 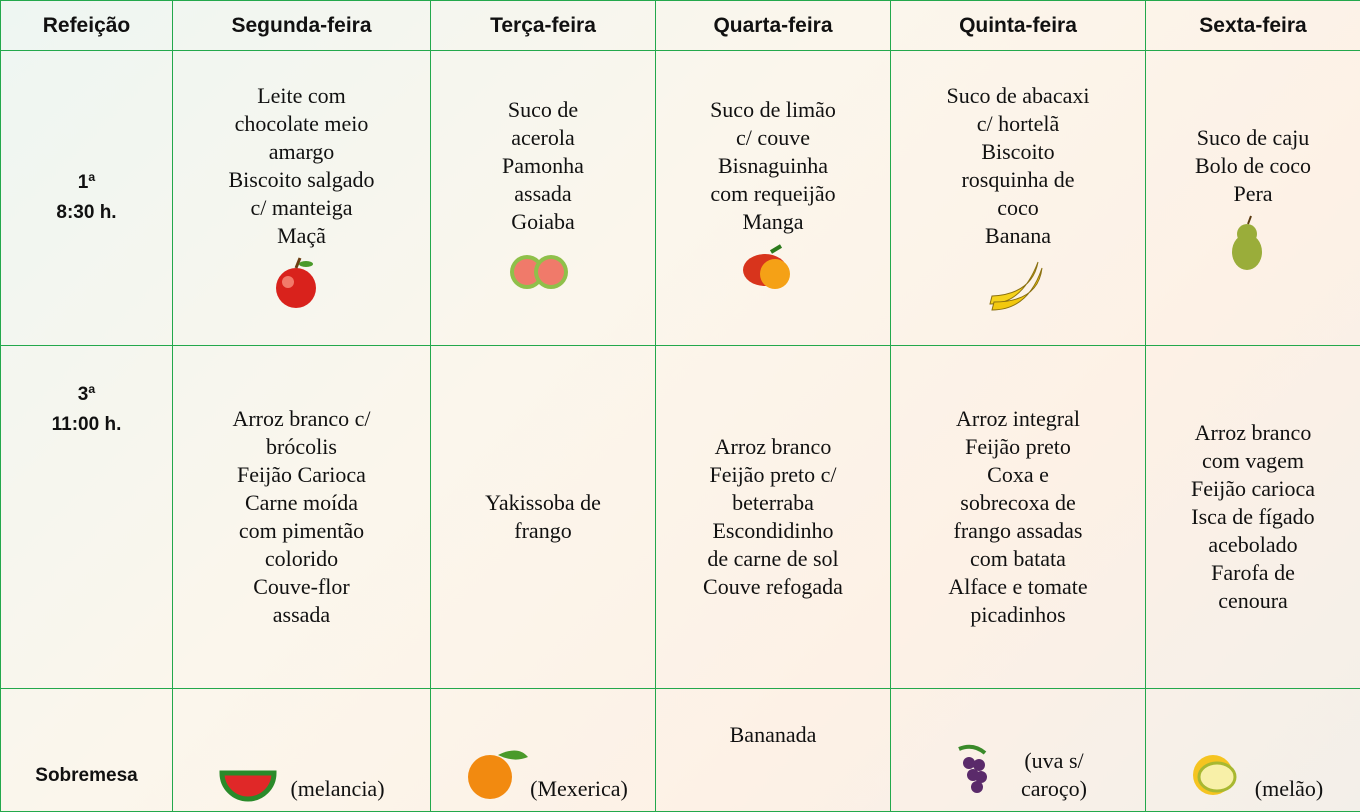 What do you see at coordinates (86, 394) in the screenshot?
I see `label-line: 3ª` at bounding box center [86, 394].